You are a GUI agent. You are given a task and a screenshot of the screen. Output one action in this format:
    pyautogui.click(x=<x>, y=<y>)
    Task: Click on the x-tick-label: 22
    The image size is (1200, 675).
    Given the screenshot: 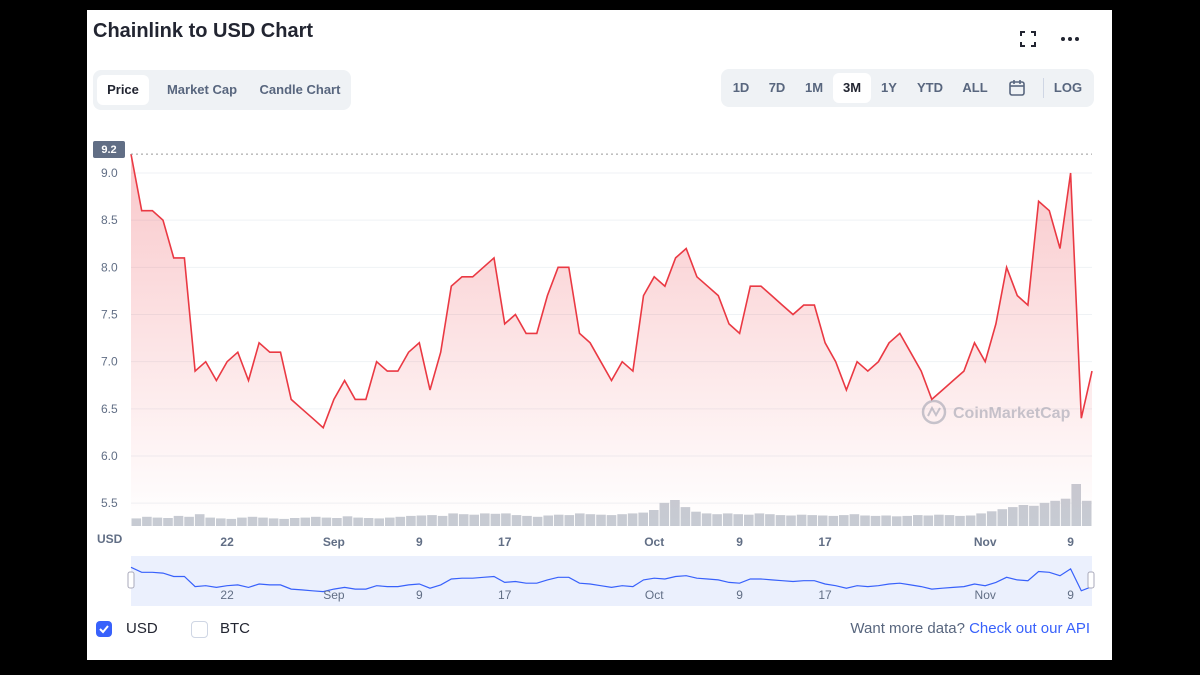 What is the action you would take?
    pyautogui.click(x=227, y=542)
    